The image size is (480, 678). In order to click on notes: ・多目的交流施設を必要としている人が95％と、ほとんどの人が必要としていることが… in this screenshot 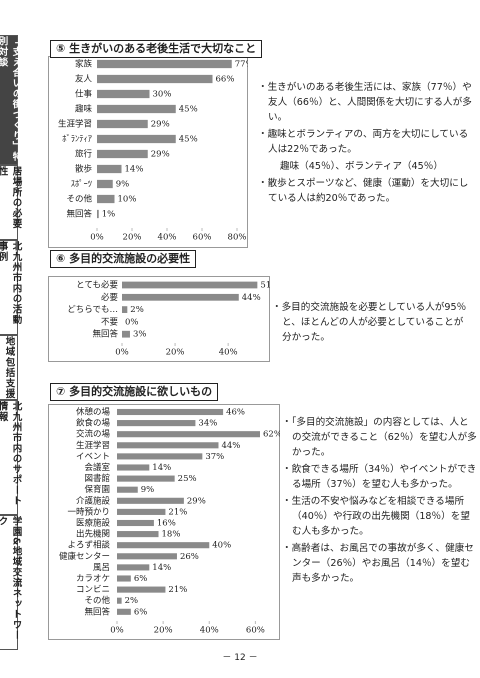, I will do `click(372, 323)`.